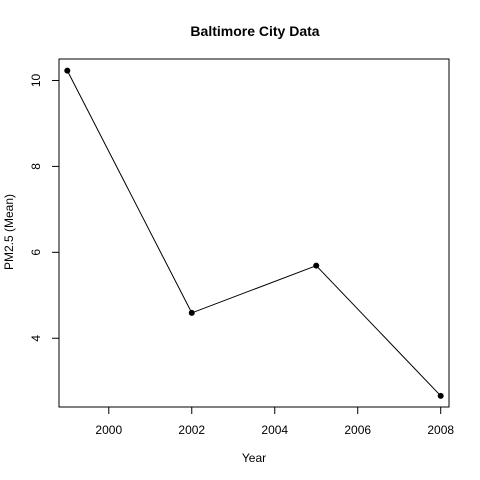 Image resolution: width=480 pixels, height=480 pixels. I want to click on chart-title: Baltimore City Data, so click(254, 31).